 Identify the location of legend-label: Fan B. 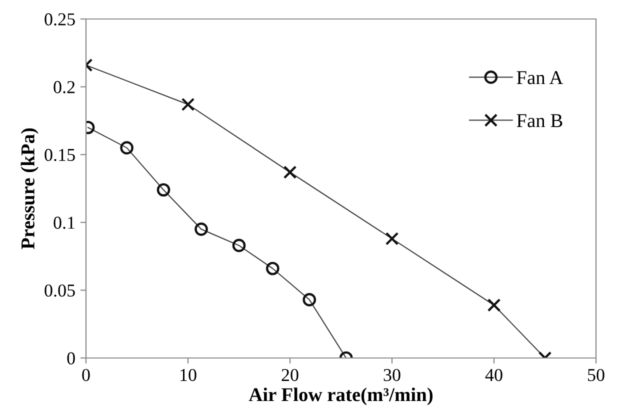
(539, 121).